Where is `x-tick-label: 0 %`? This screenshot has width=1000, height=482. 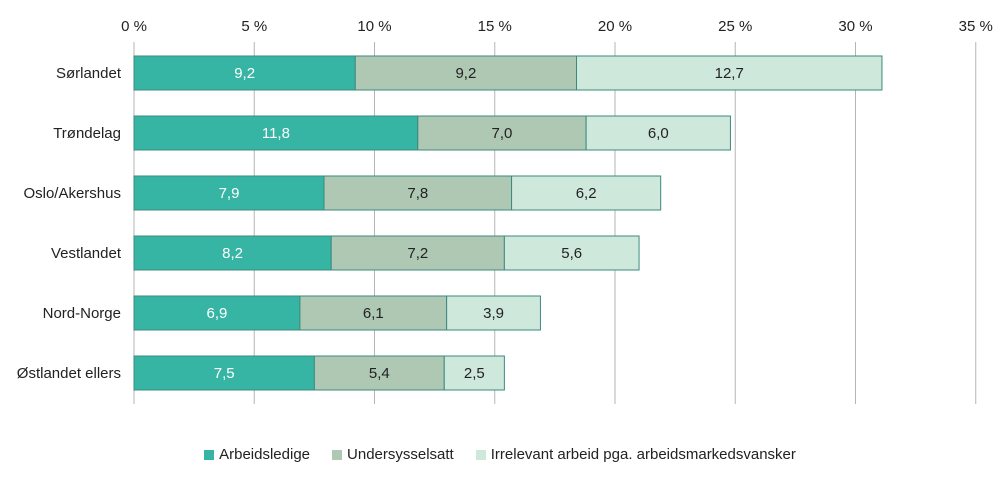 x-tick-label: 0 % is located at coordinates (134, 26).